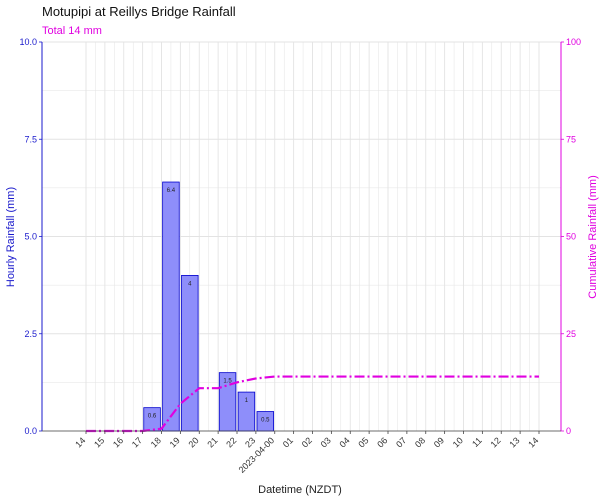  What do you see at coordinates (156, 442) in the screenshot?
I see `x-tick-label: 18` at bounding box center [156, 442].